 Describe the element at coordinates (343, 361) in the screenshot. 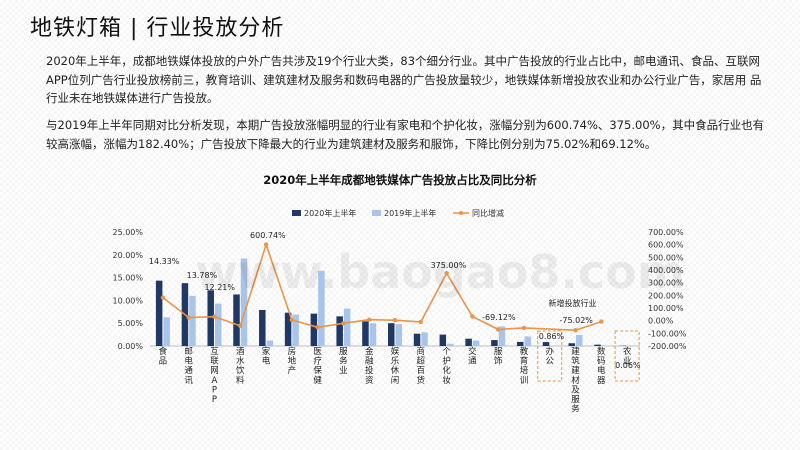

I see `x-category-label: 服务业` at that location.